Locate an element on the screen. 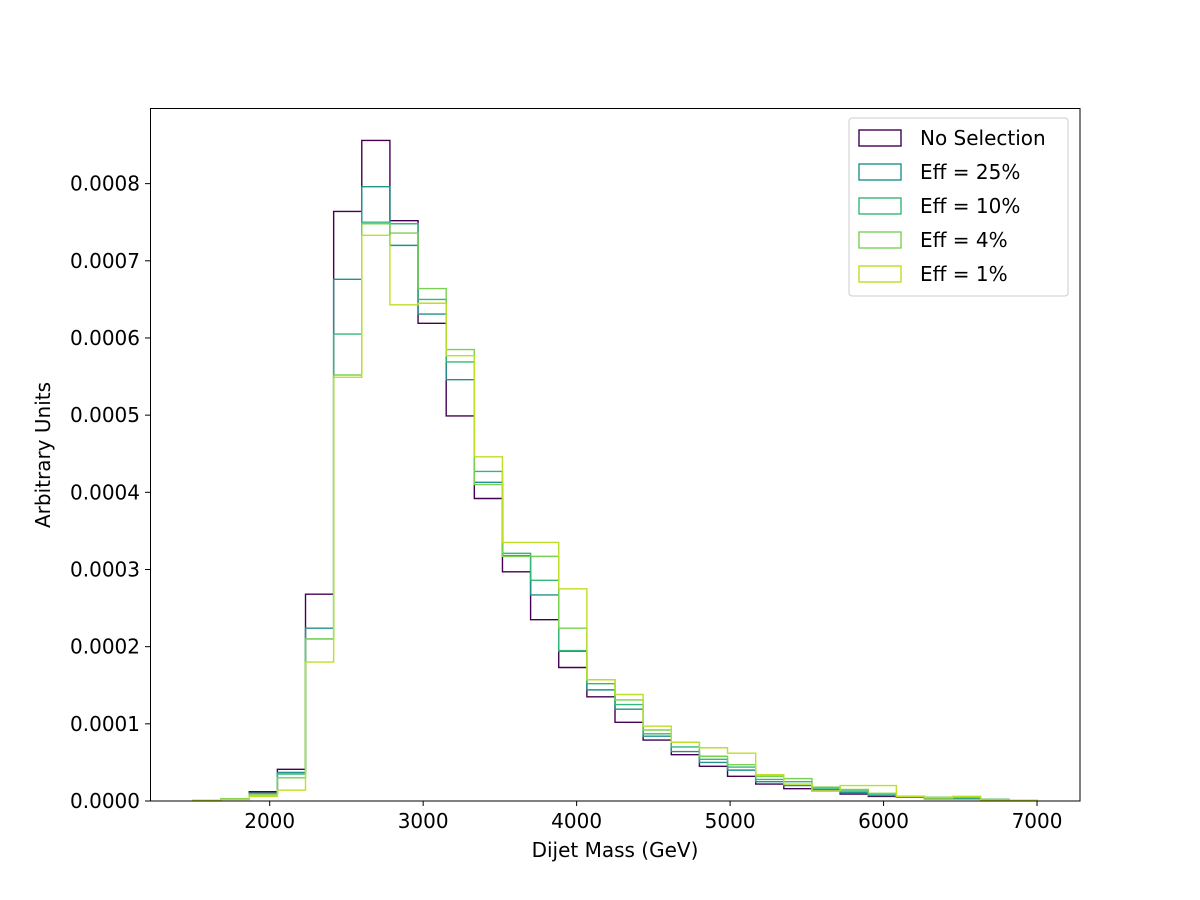  legend-label: Eff = 1% is located at coordinates (964, 274).